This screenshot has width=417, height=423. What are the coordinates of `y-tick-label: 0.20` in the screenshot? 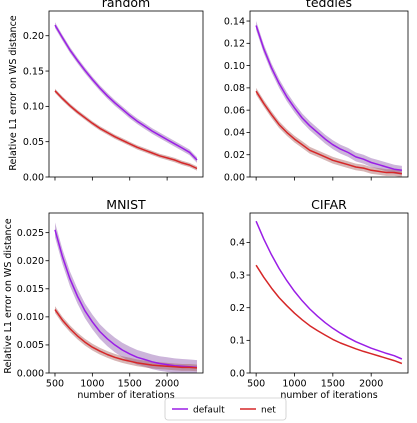 It's located at (33, 36).